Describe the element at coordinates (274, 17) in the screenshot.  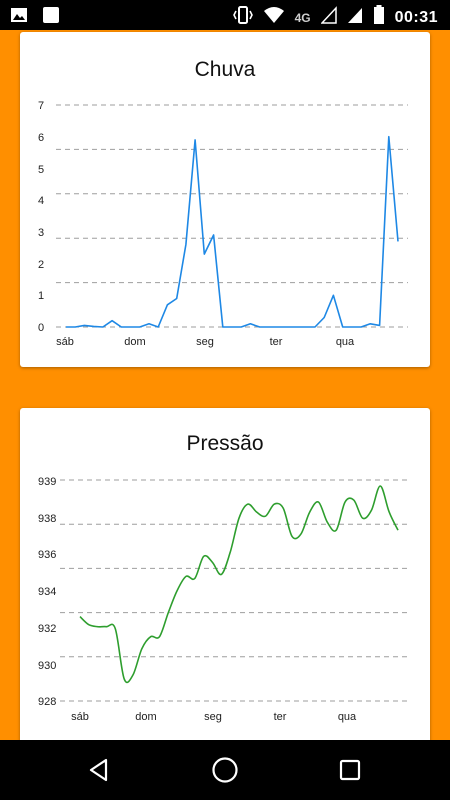
I see `wifi-icon` at that location.